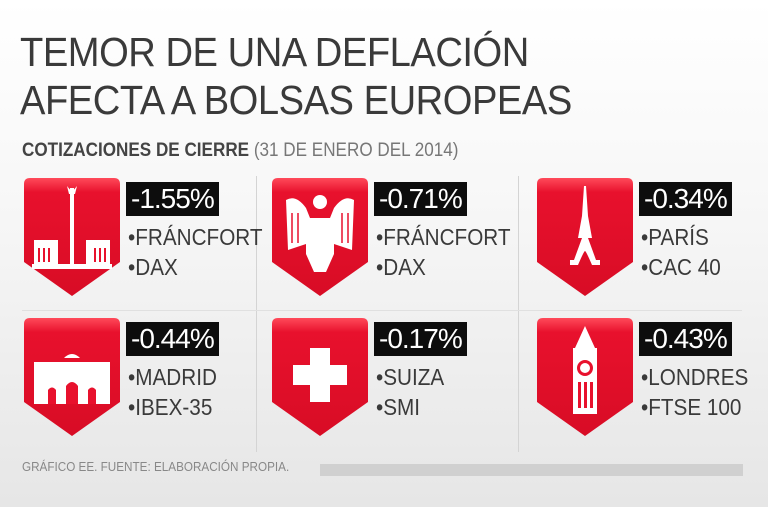  Describe the element at coordinates (695, 377) in the screenshot. I see `city-label: •LONDRES` at that location.